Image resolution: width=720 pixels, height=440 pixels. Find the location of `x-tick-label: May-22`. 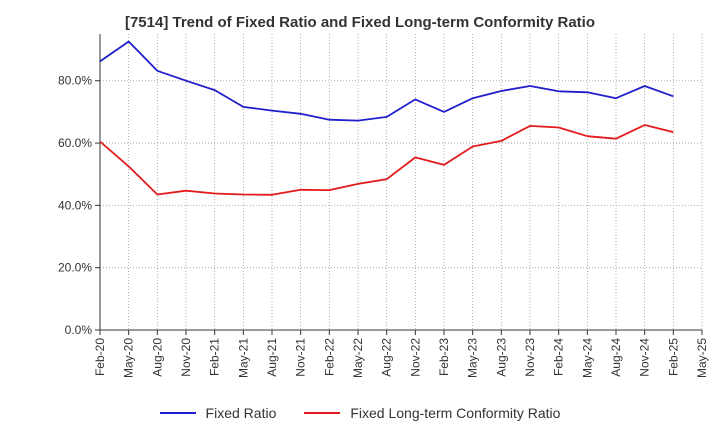

x-tick-label: May-22 is located at coordinates (358, 358).